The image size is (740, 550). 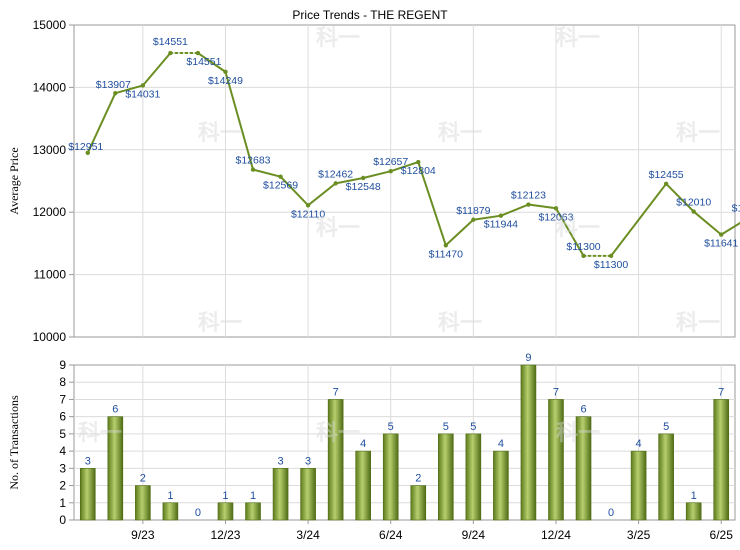 What do you see at coordinates (611, 265) in the screenshot?
I see `price-data-label: $11300` at bounding box center [611, 265].